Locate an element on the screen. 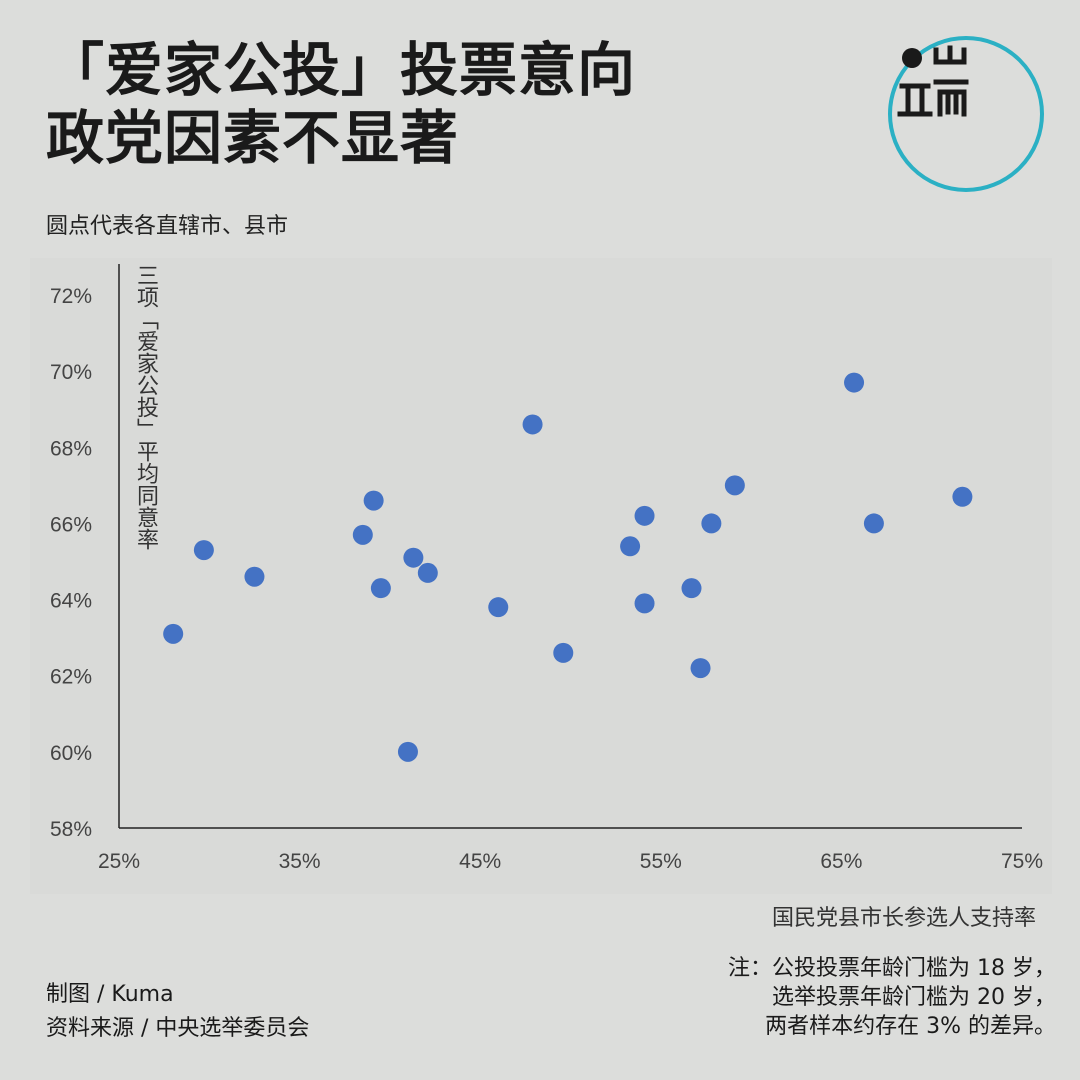 This screenshot has height=1080, width=1080. credit-author: 制图 / Kuma is located at coordinates (110, 994).